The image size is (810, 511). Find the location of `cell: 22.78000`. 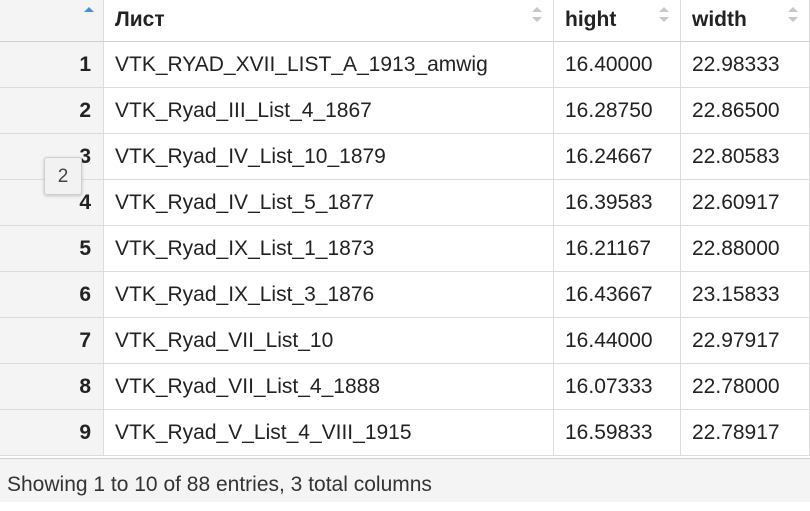

cell: 22.78000 is located at coordinates (745, 387).